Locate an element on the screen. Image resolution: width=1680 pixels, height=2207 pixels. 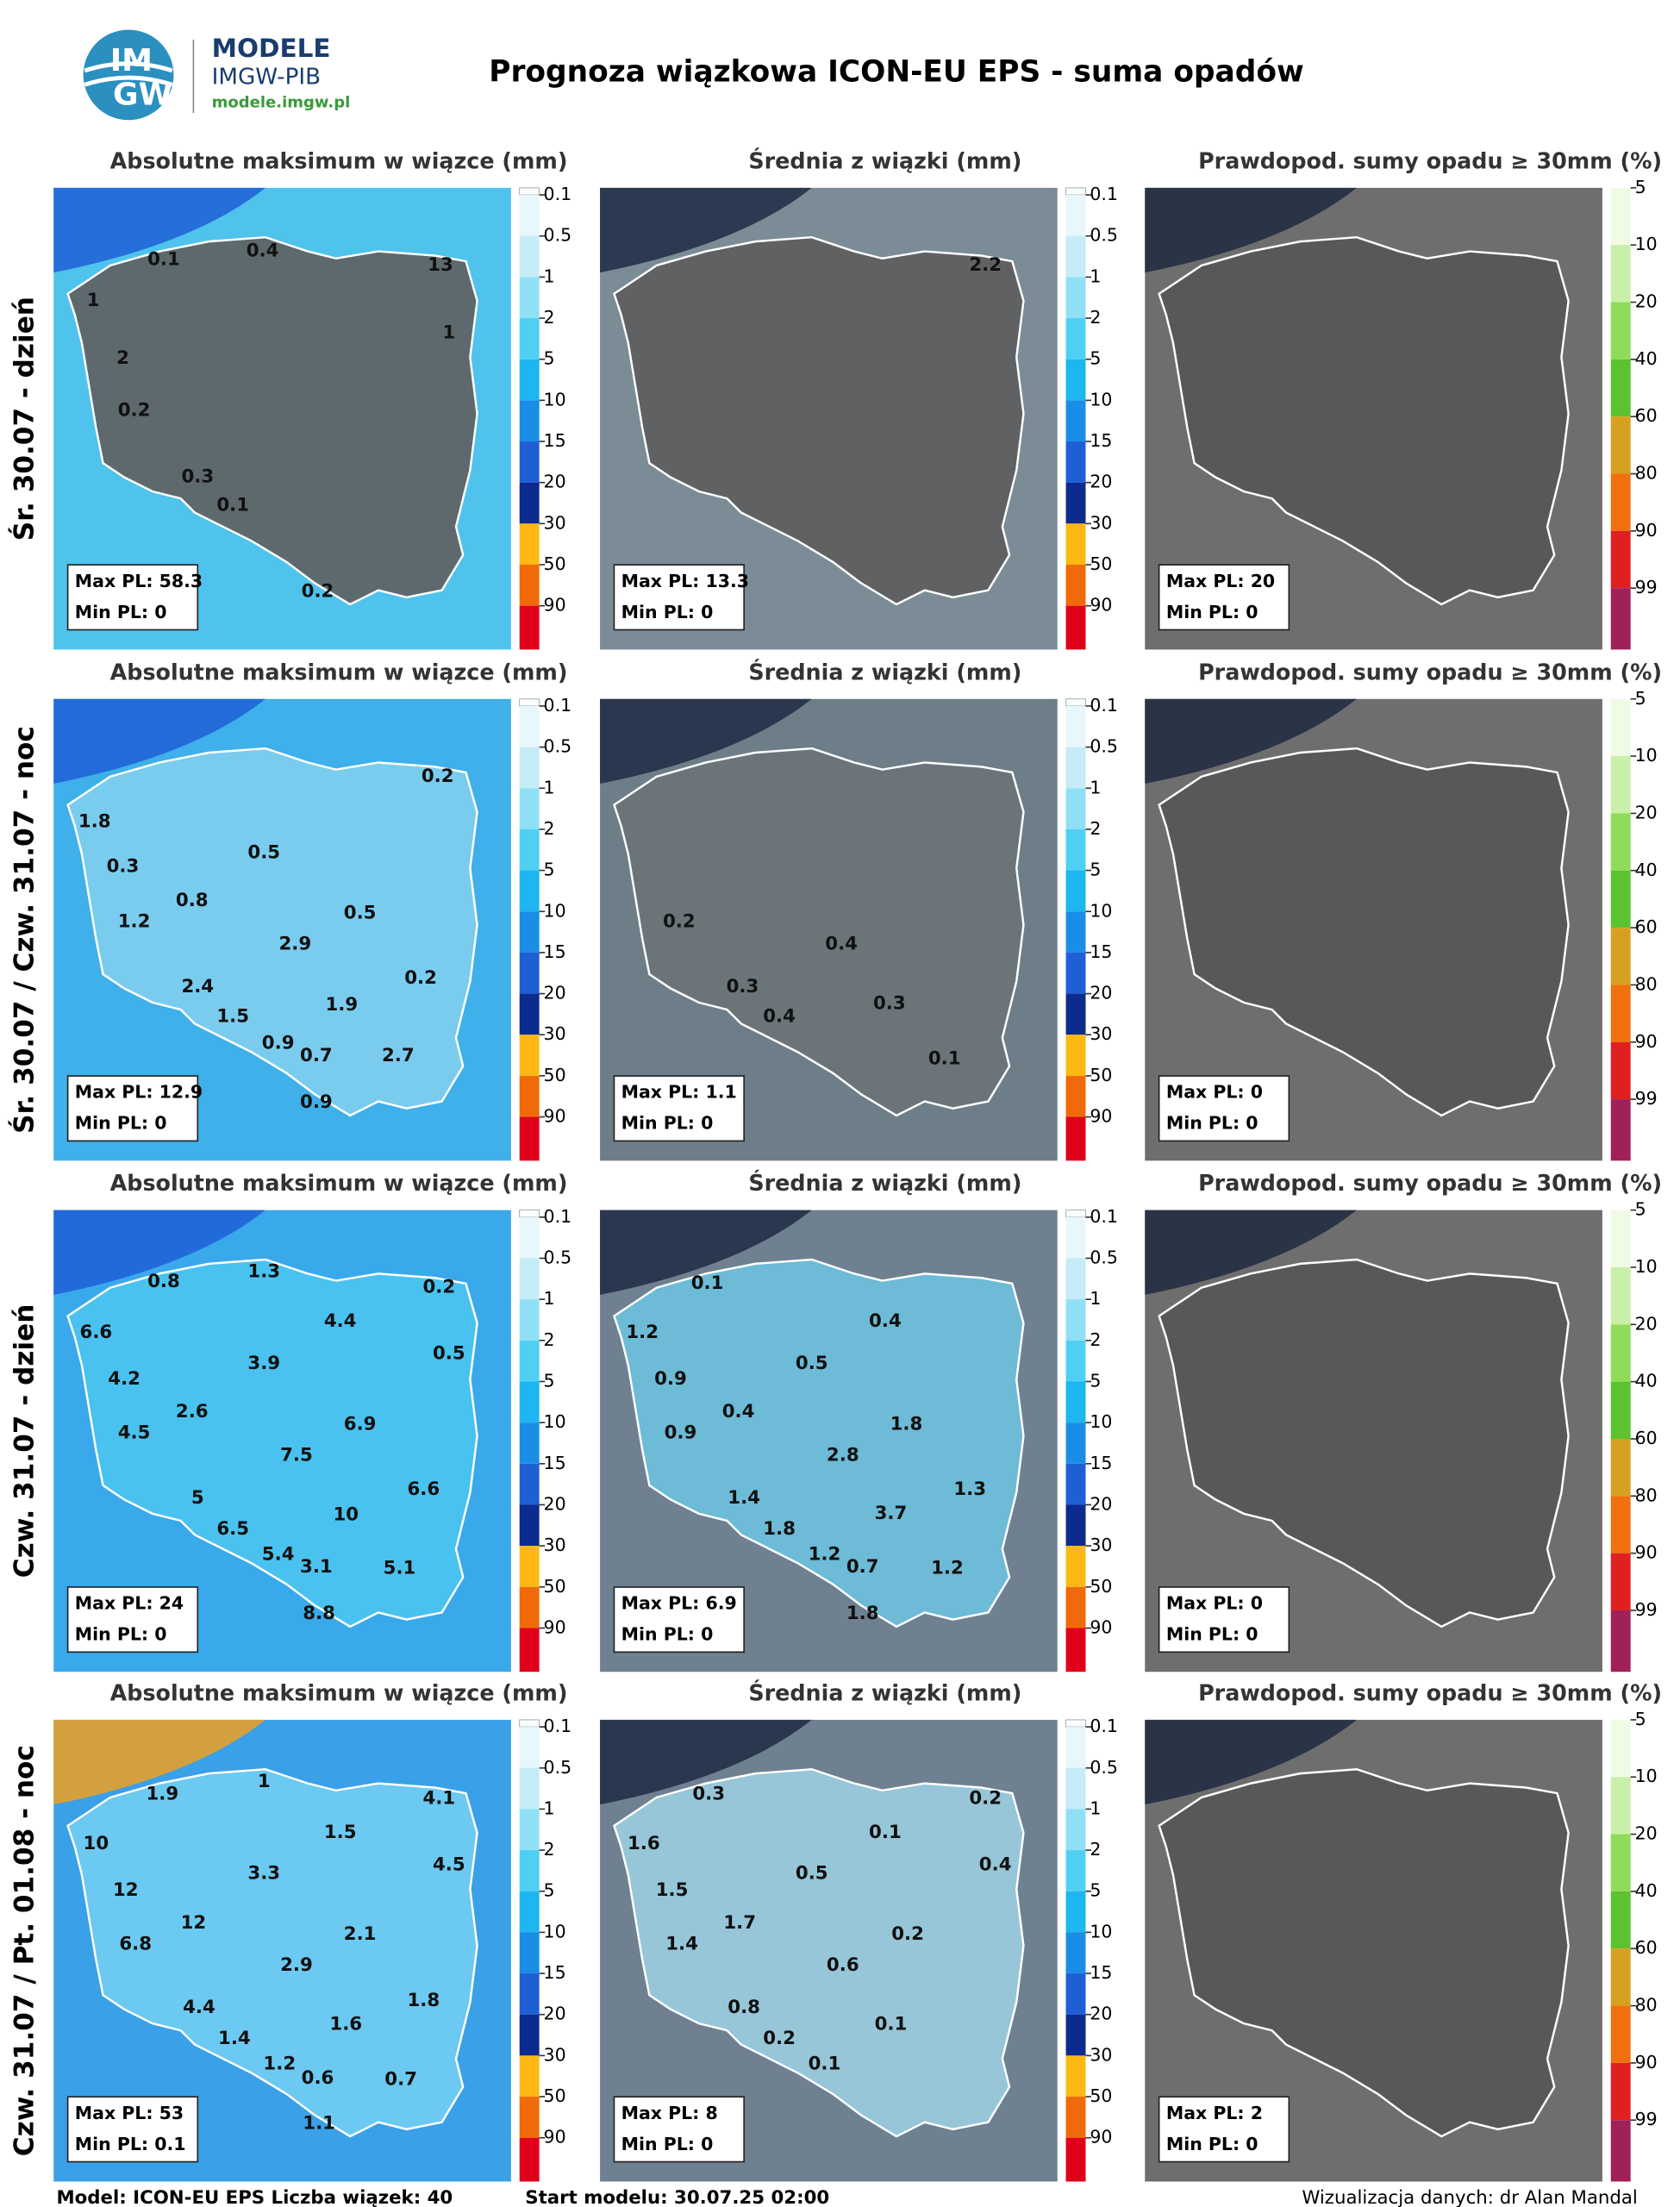
max-label: Max PL: 24 is located at coordinates (129, 1603).